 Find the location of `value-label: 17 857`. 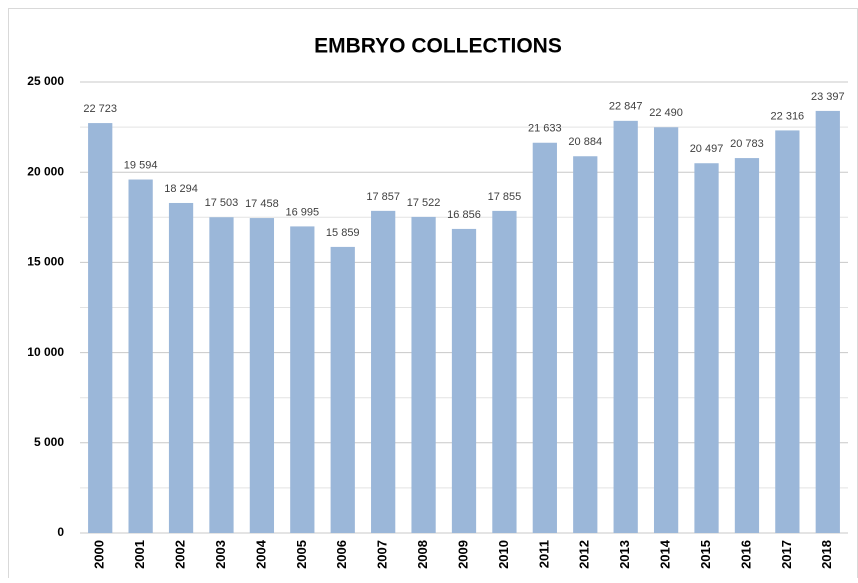

value-label: 17 857 is located at coordinates (383, 197).